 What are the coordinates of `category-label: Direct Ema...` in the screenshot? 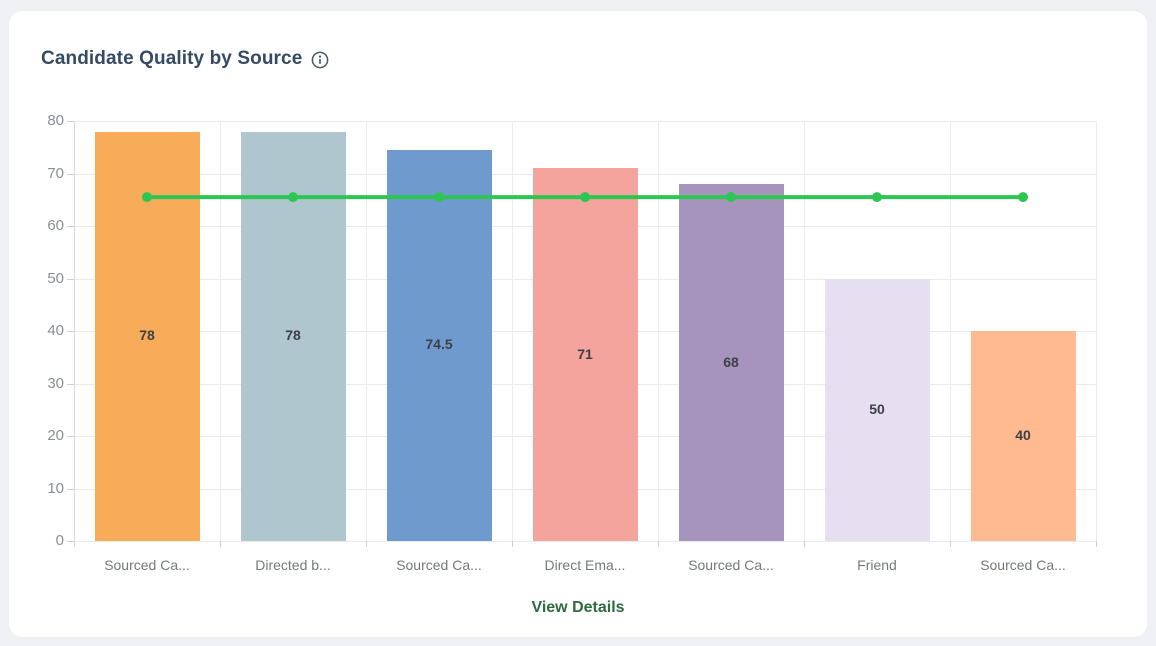 It's located at (585, 565).